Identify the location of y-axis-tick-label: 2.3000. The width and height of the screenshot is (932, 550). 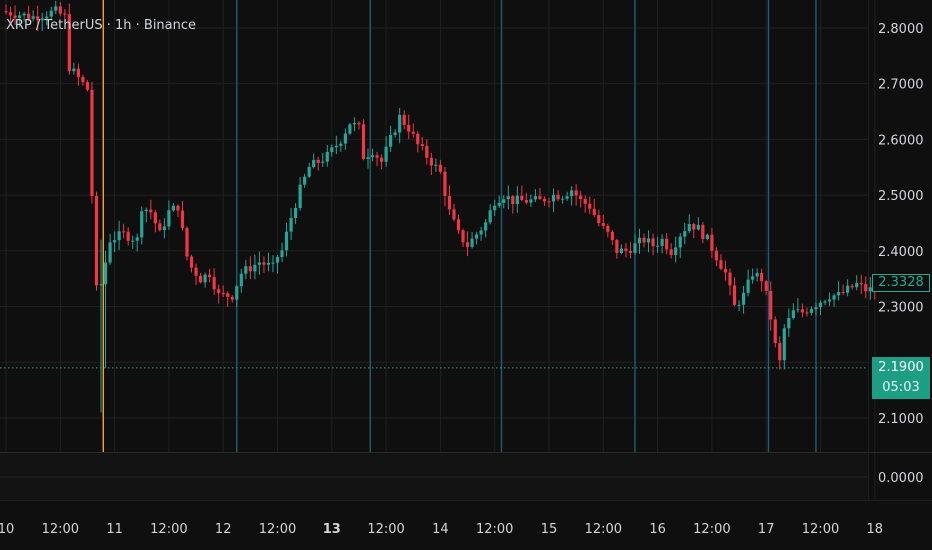
(901, 308).